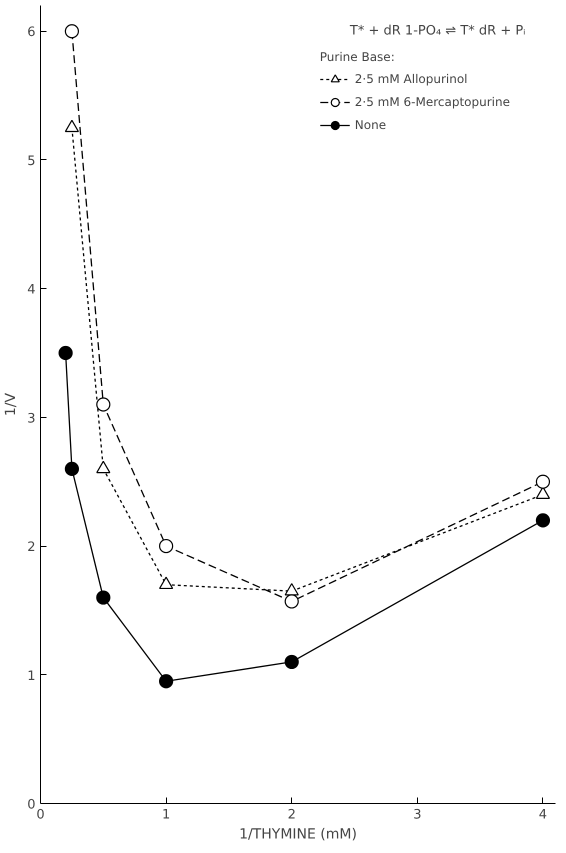 Image resolution: width=566 pixels, height=853 pixels. What do you see at coordinates (31, 161) in the screenshot?
I see `y-tick-label: 5` at bounding box center [31, 161].